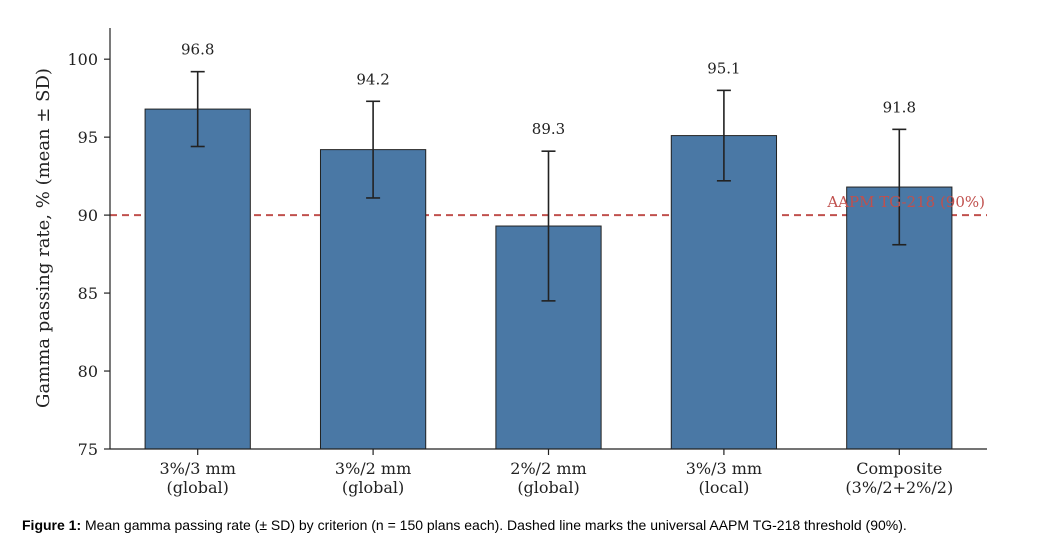 This screenshot has height=549, width=1044. Describe the element at coordinates (548, 468) in the screenshot. I see `x-tick-label-2-0: 2%/2 mm` at that location.